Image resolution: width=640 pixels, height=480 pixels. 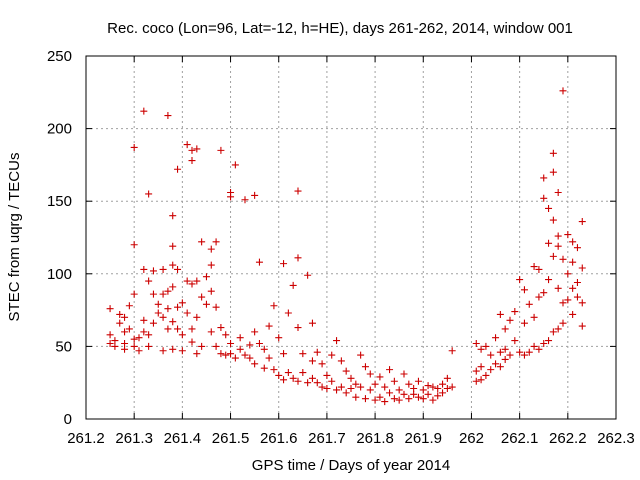 I want to click on y-axis-label: STEC from uqrg / TECUs, so click(x=14, y=237).